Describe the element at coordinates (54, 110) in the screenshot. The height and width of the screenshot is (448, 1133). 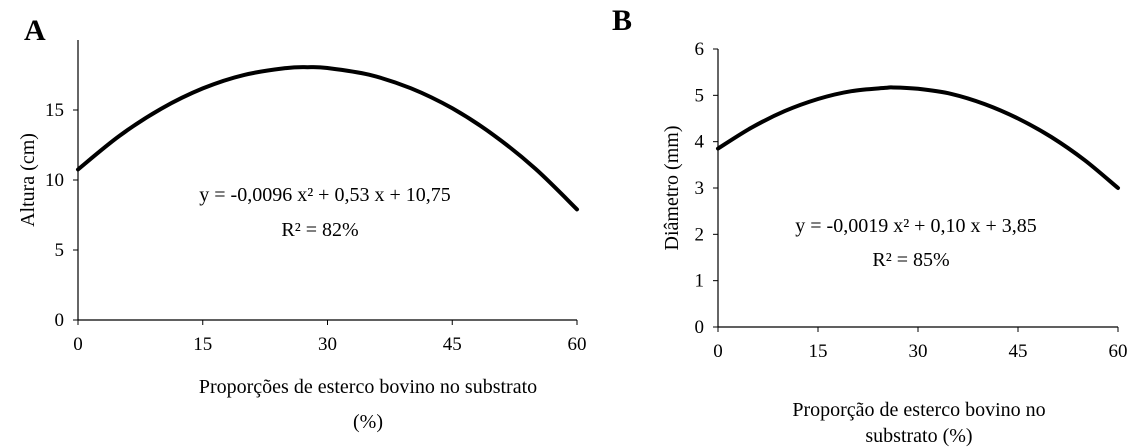
I see `y-tick-label: 15` at that location.